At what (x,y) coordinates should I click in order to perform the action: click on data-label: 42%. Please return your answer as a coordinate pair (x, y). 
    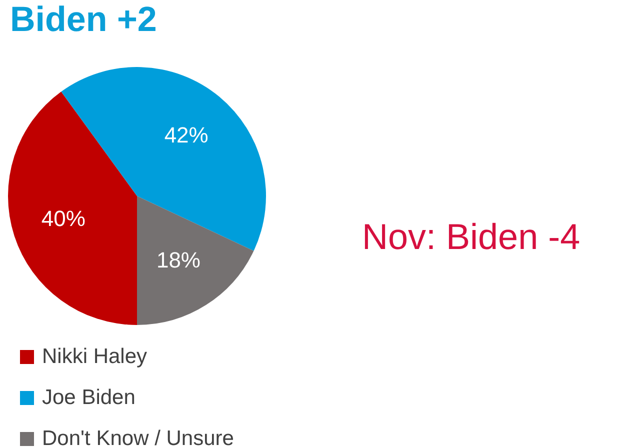
    Looking at the image, I should click on (186, 135).